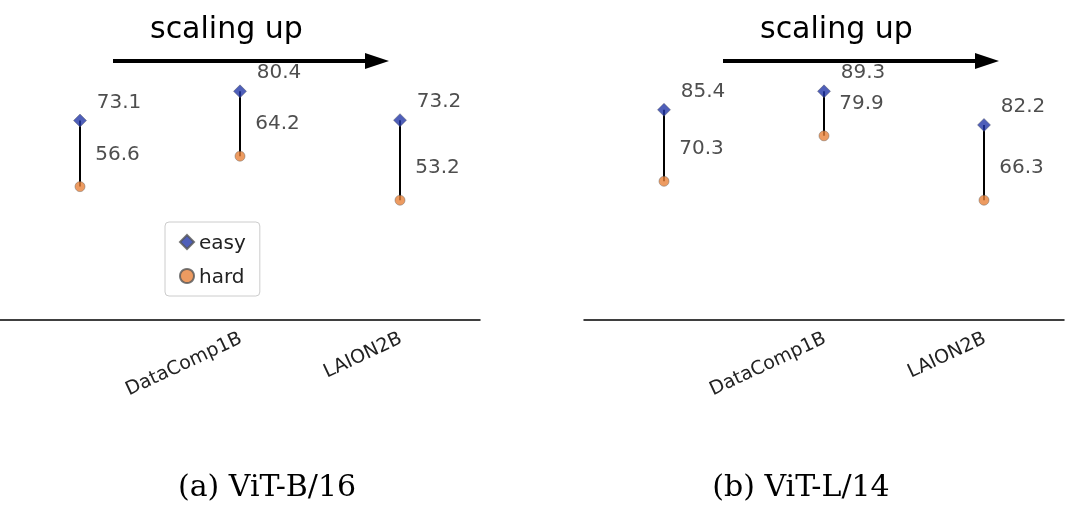 Image resolution: width=1068 pixels, height=527 pixels. Describe the element at coordinates (222, 276) in the screenshot. I see `legend-label: hard` at that location.